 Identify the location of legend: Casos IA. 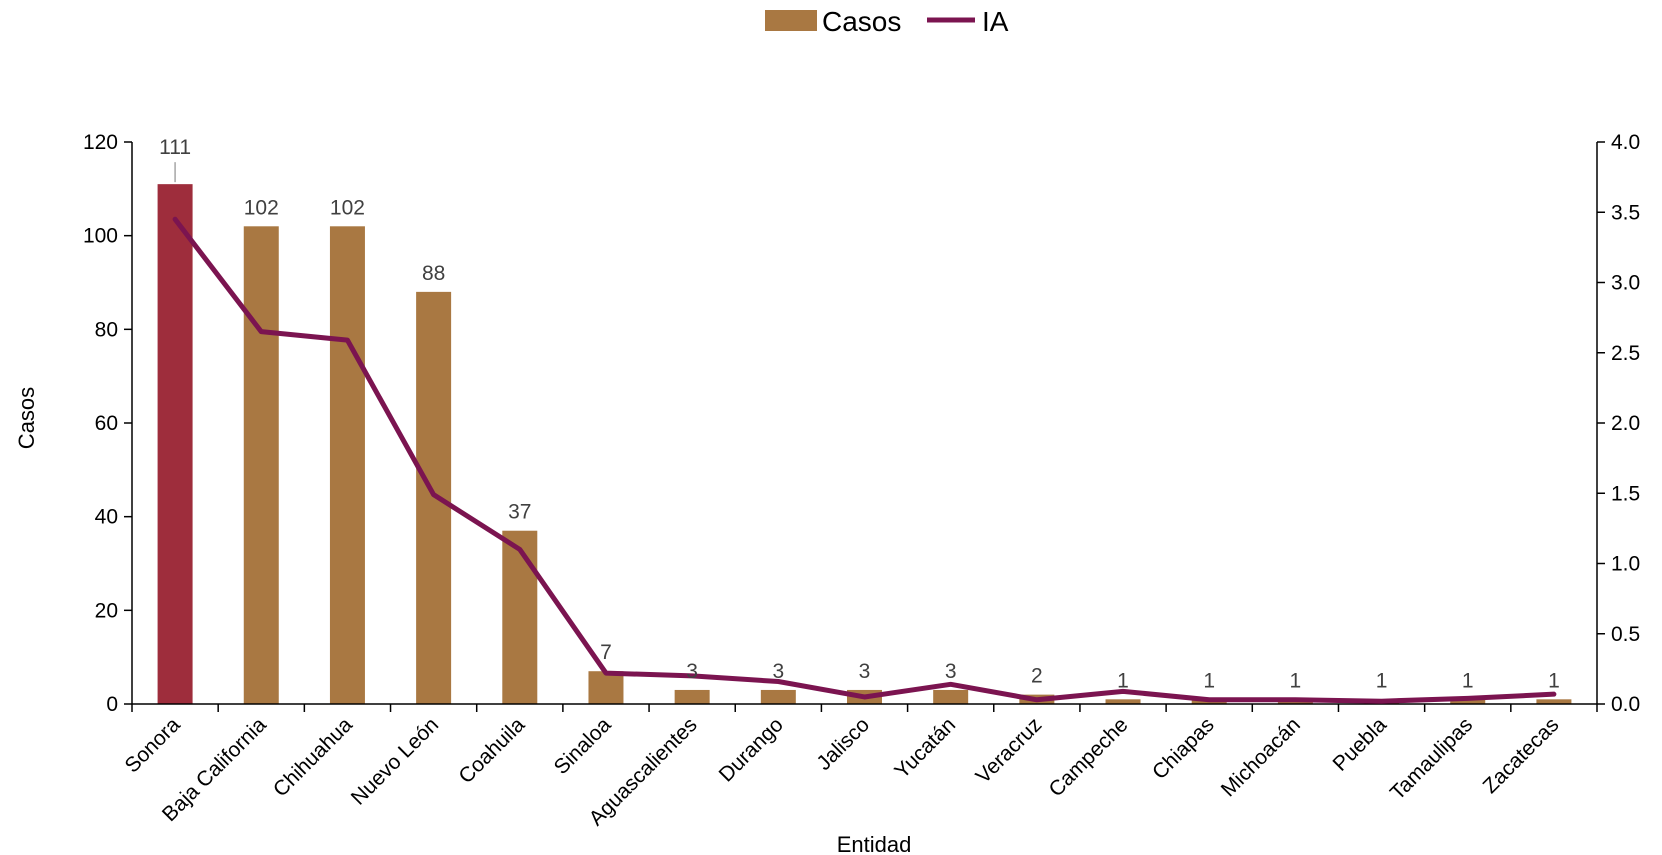
(887, 21).